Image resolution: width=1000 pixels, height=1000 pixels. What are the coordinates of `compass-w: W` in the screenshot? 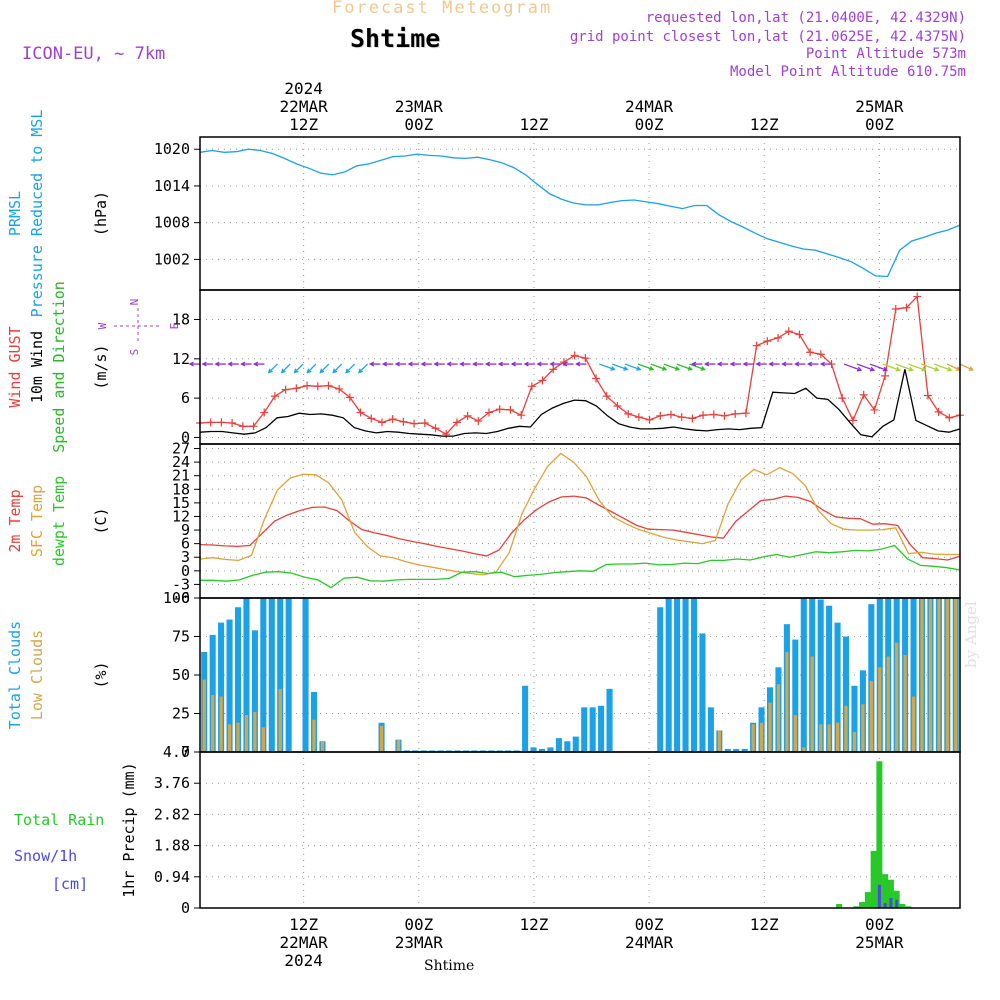 It's located at (102, 325).